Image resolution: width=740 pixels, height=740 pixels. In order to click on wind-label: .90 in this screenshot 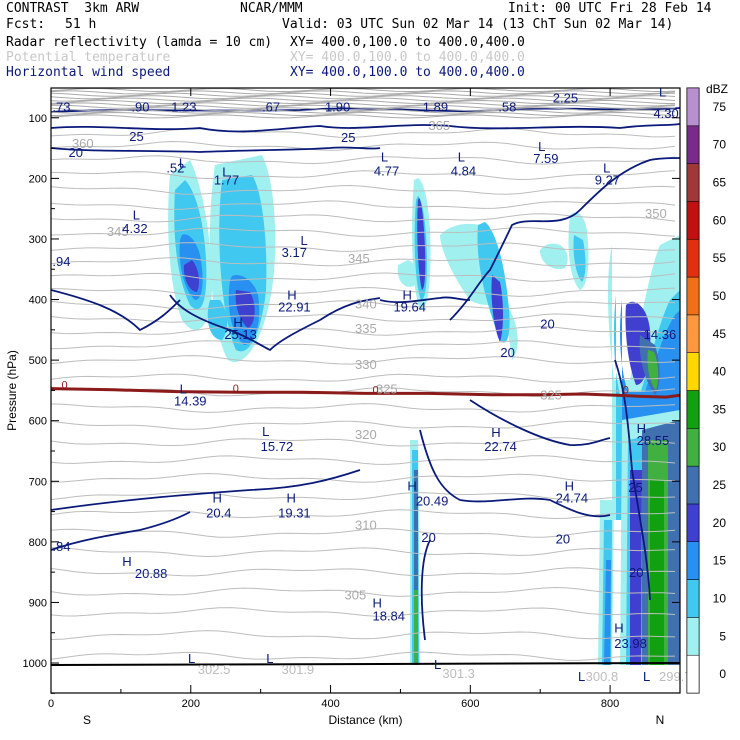, I will do `click(140, 107)`.